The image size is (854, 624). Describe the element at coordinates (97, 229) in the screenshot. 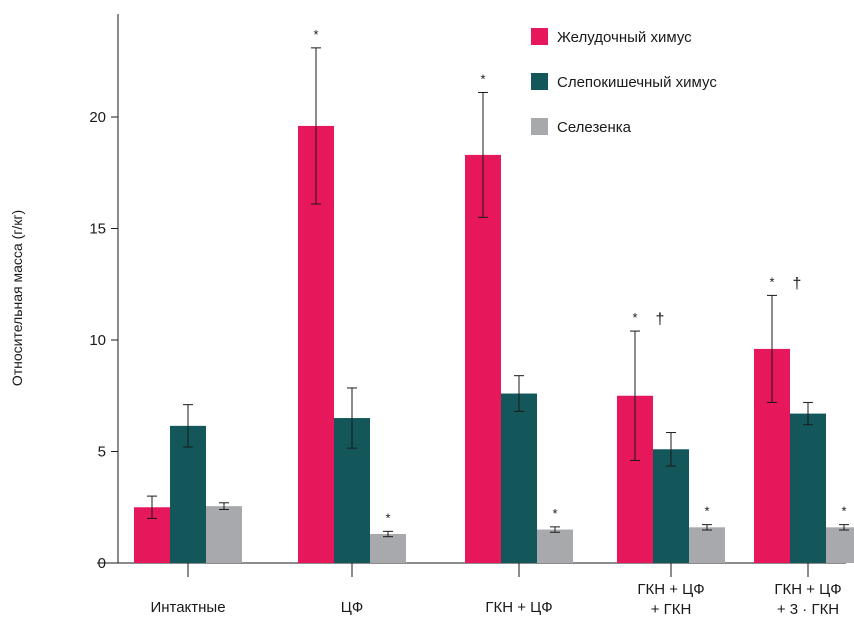

I see `y-tick-label: 15` at that location.